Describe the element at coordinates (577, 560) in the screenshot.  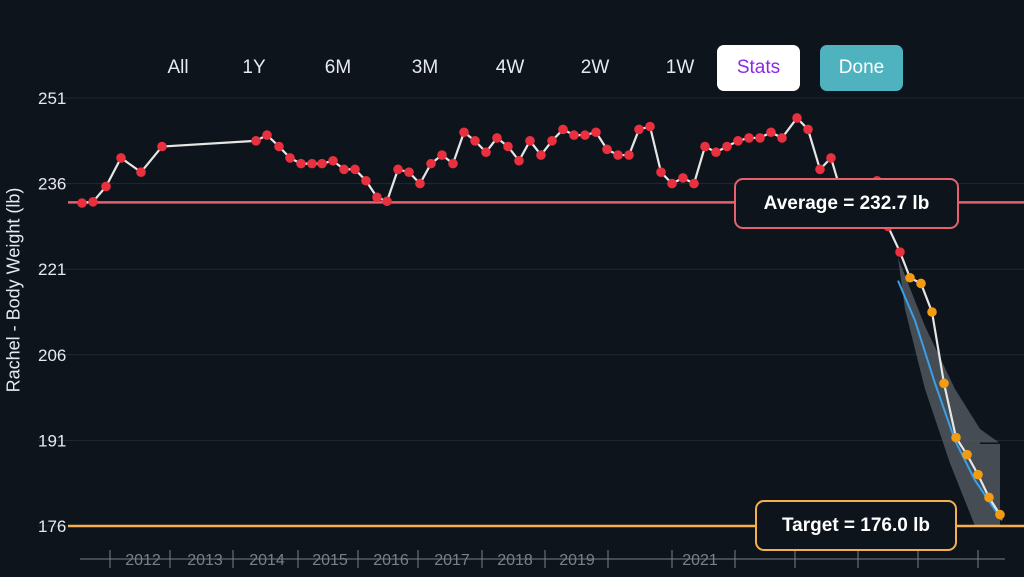
I see `x-tick-label: 2019` at that location.